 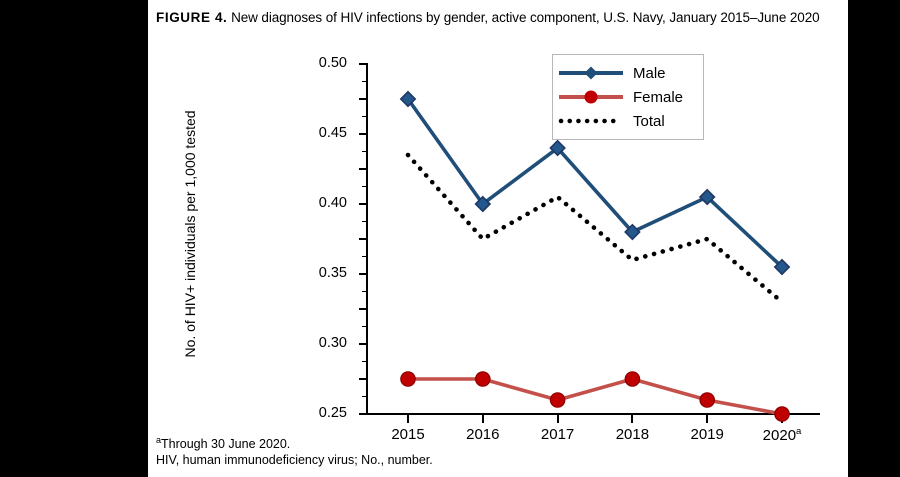 What do you see at coordinates (332, 63) in the screenshot?
I see `y-tick-label: 0.50` at bounding box center [332, 63].